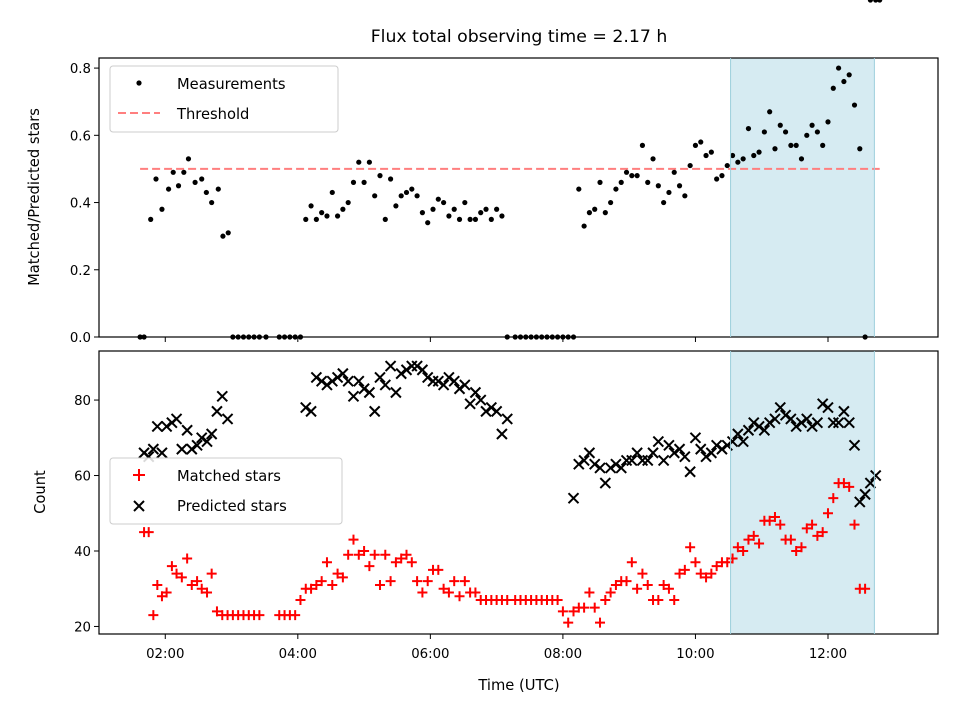 The width and height of the screenshot is (960, 720). Describe the element at coordinates (226, 491) in the screenshot. I see `bottom-legend: Matched stars Predicted stars` at that location.